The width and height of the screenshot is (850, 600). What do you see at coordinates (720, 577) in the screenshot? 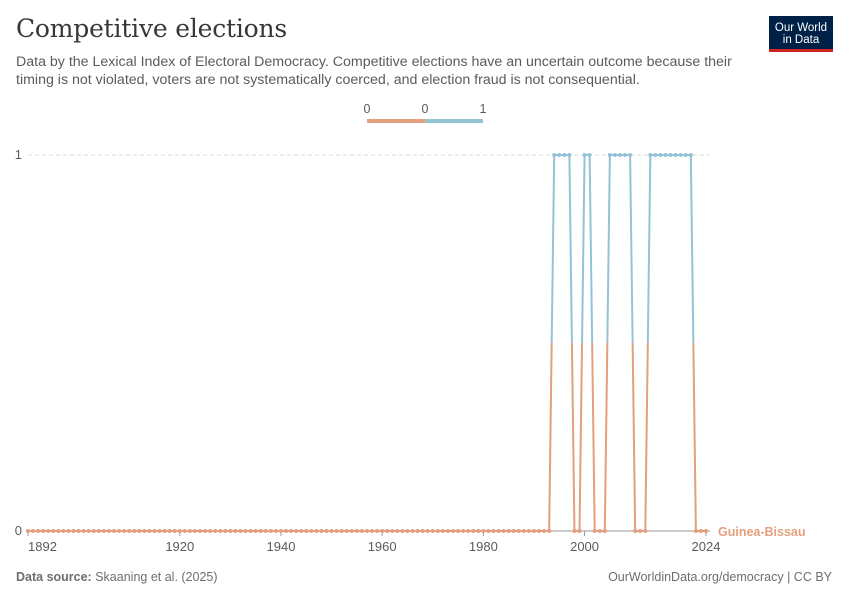
I see `attribution-link: OurWorldinData.org/democracy | CC BY` at bounding box center [720, 577].